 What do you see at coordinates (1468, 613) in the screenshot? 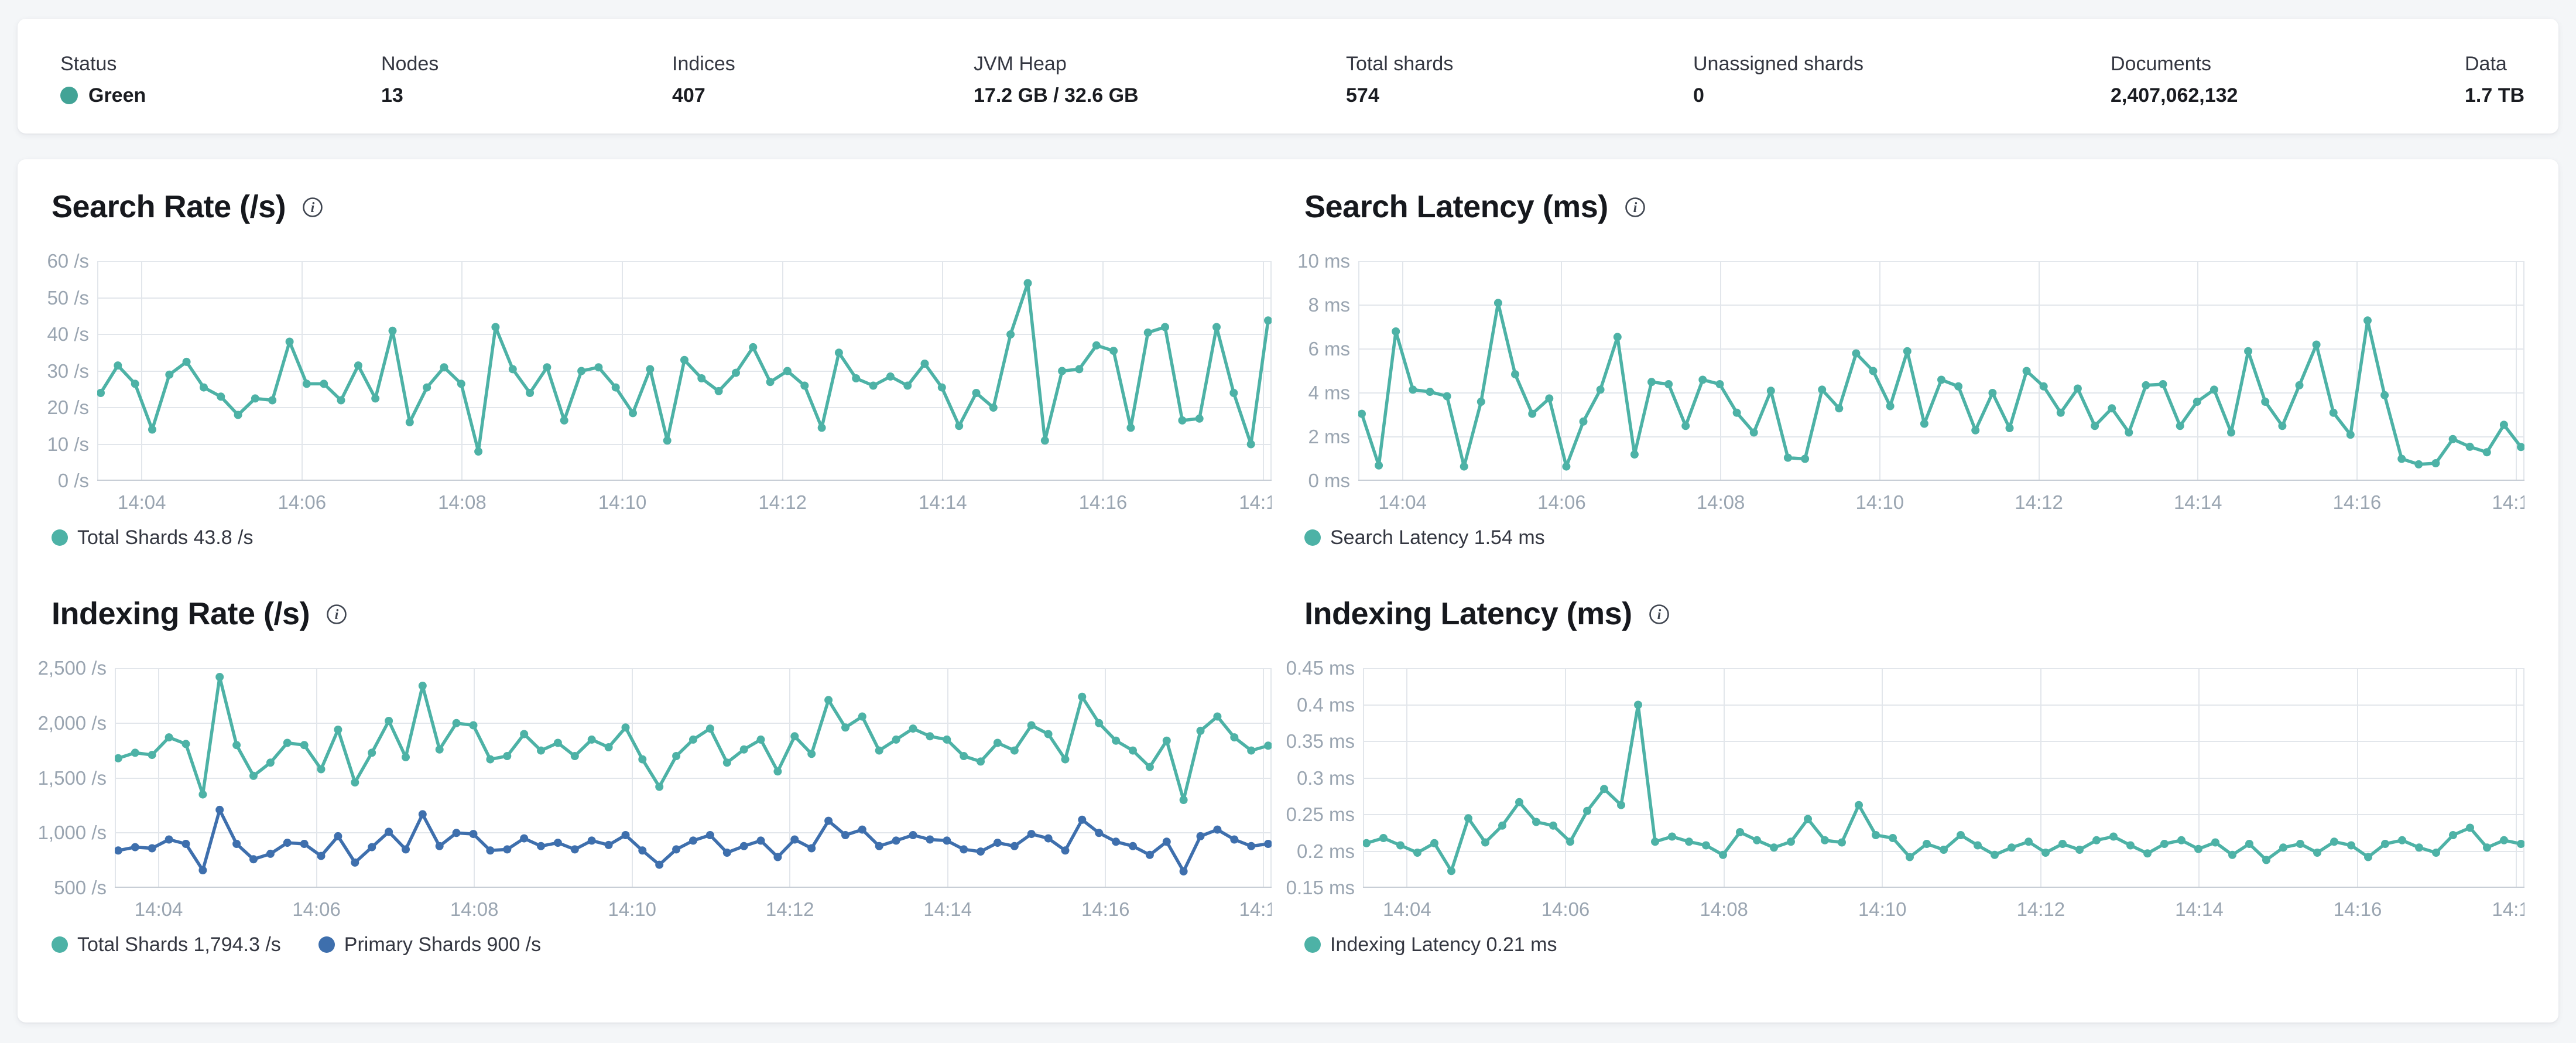
I see `chart-title: Indexing Latency (ms)` at bounding box center [1468, 613].